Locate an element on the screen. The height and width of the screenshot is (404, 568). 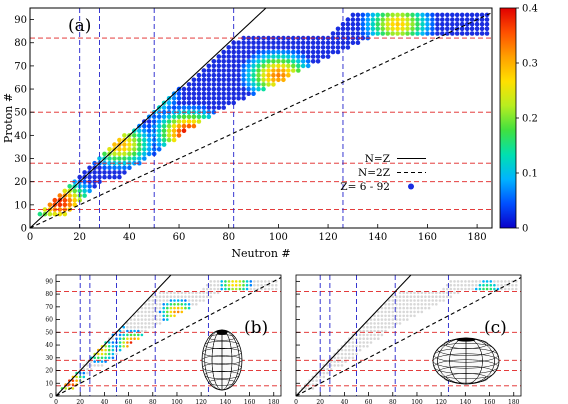
x-tick-label: 80 is located at coordinates (393, 401).